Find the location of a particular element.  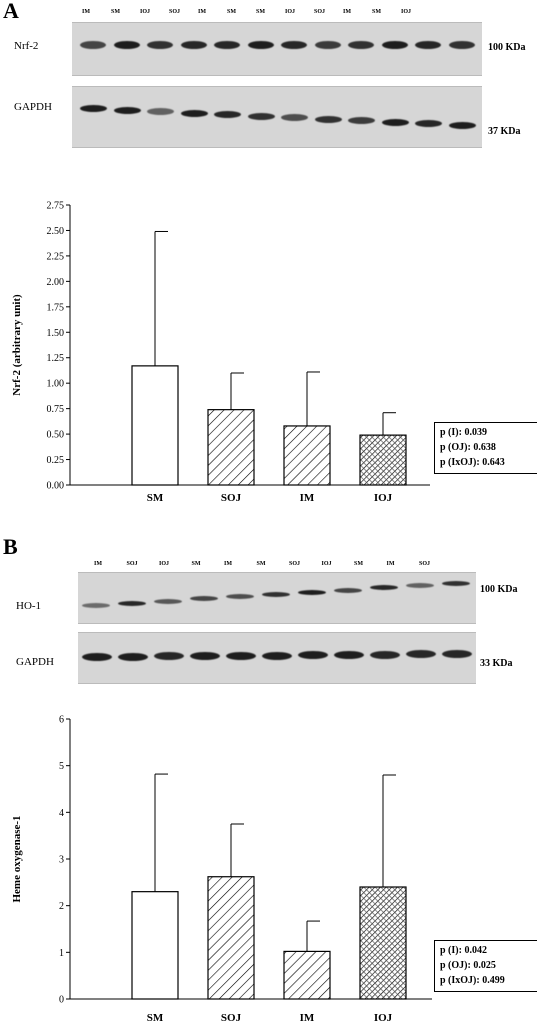

y-tick-label: 1.25 is located at coordinates (56, 358).